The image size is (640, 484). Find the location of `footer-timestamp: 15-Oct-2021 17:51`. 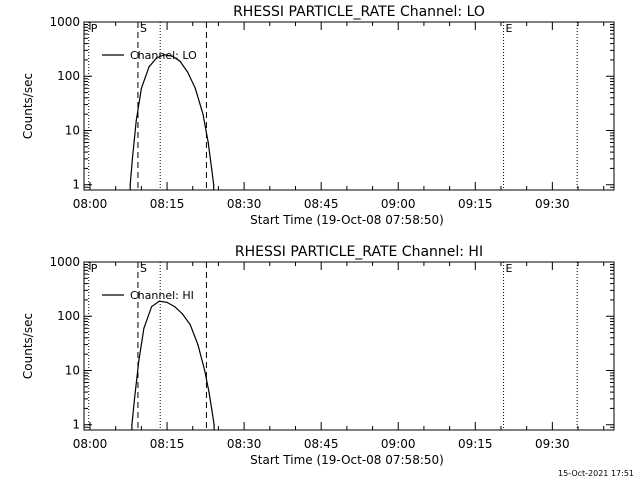

footer-timestamp: 15-Oct-2021 17:51 is located at coordinates (596, 473).